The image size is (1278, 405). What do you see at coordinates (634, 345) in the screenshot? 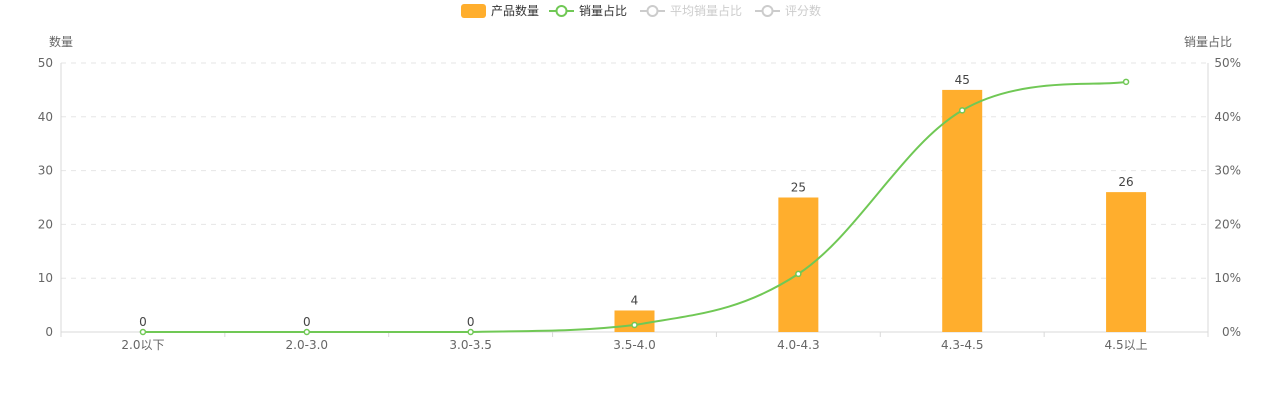
I see `x-tick-label: 3.5-4.0` at bounding box center [634, 345].